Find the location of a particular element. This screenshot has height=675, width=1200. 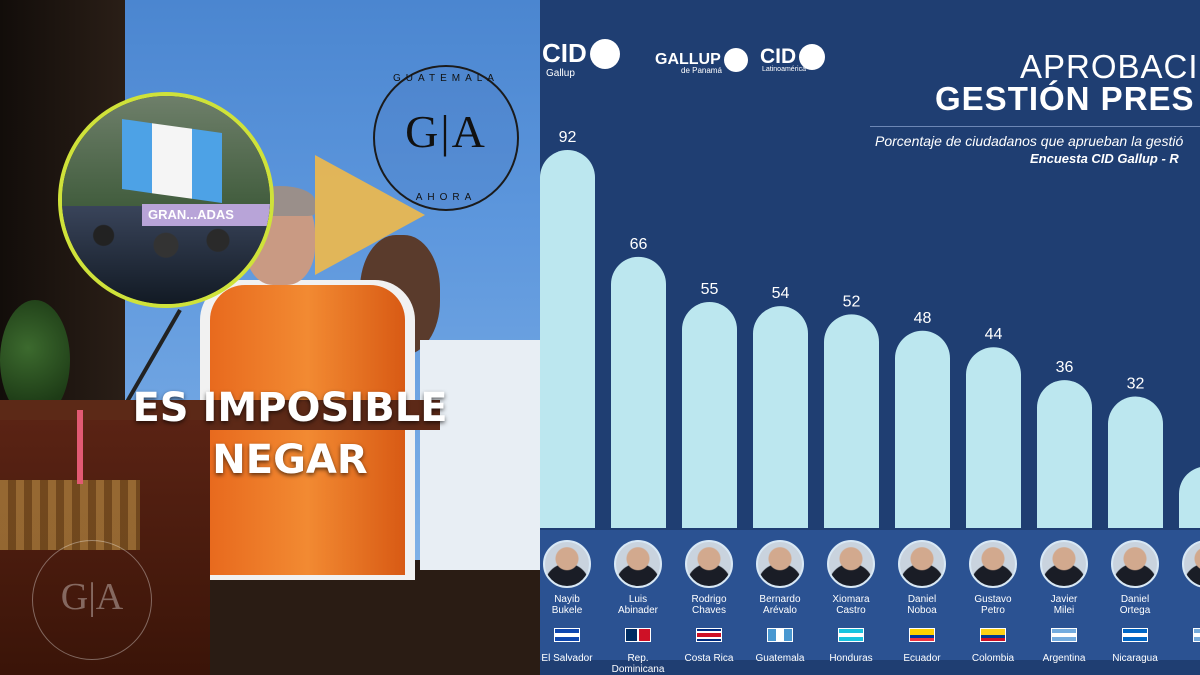

country-line-2: Dominicana is located at coordinates (638, 669).